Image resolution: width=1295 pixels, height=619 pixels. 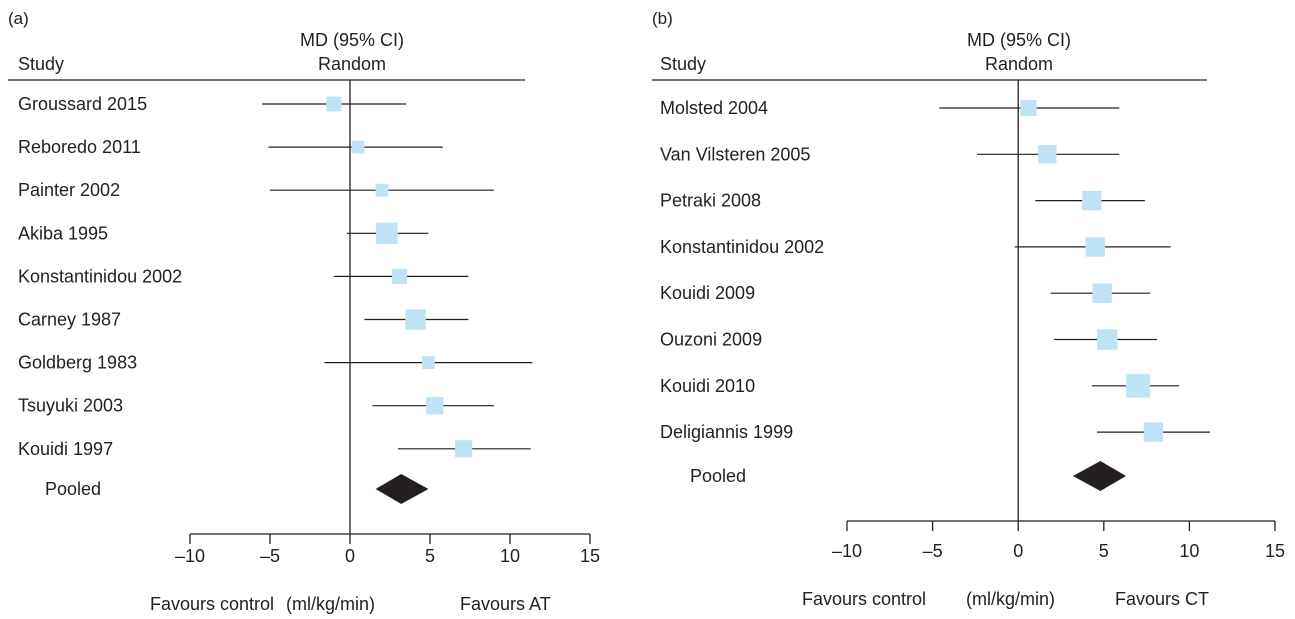 What do you see at coordinates (65, 449) in the screenshot?
I see `study-label: Kouidi 1997` at bounding box center [65, 449].